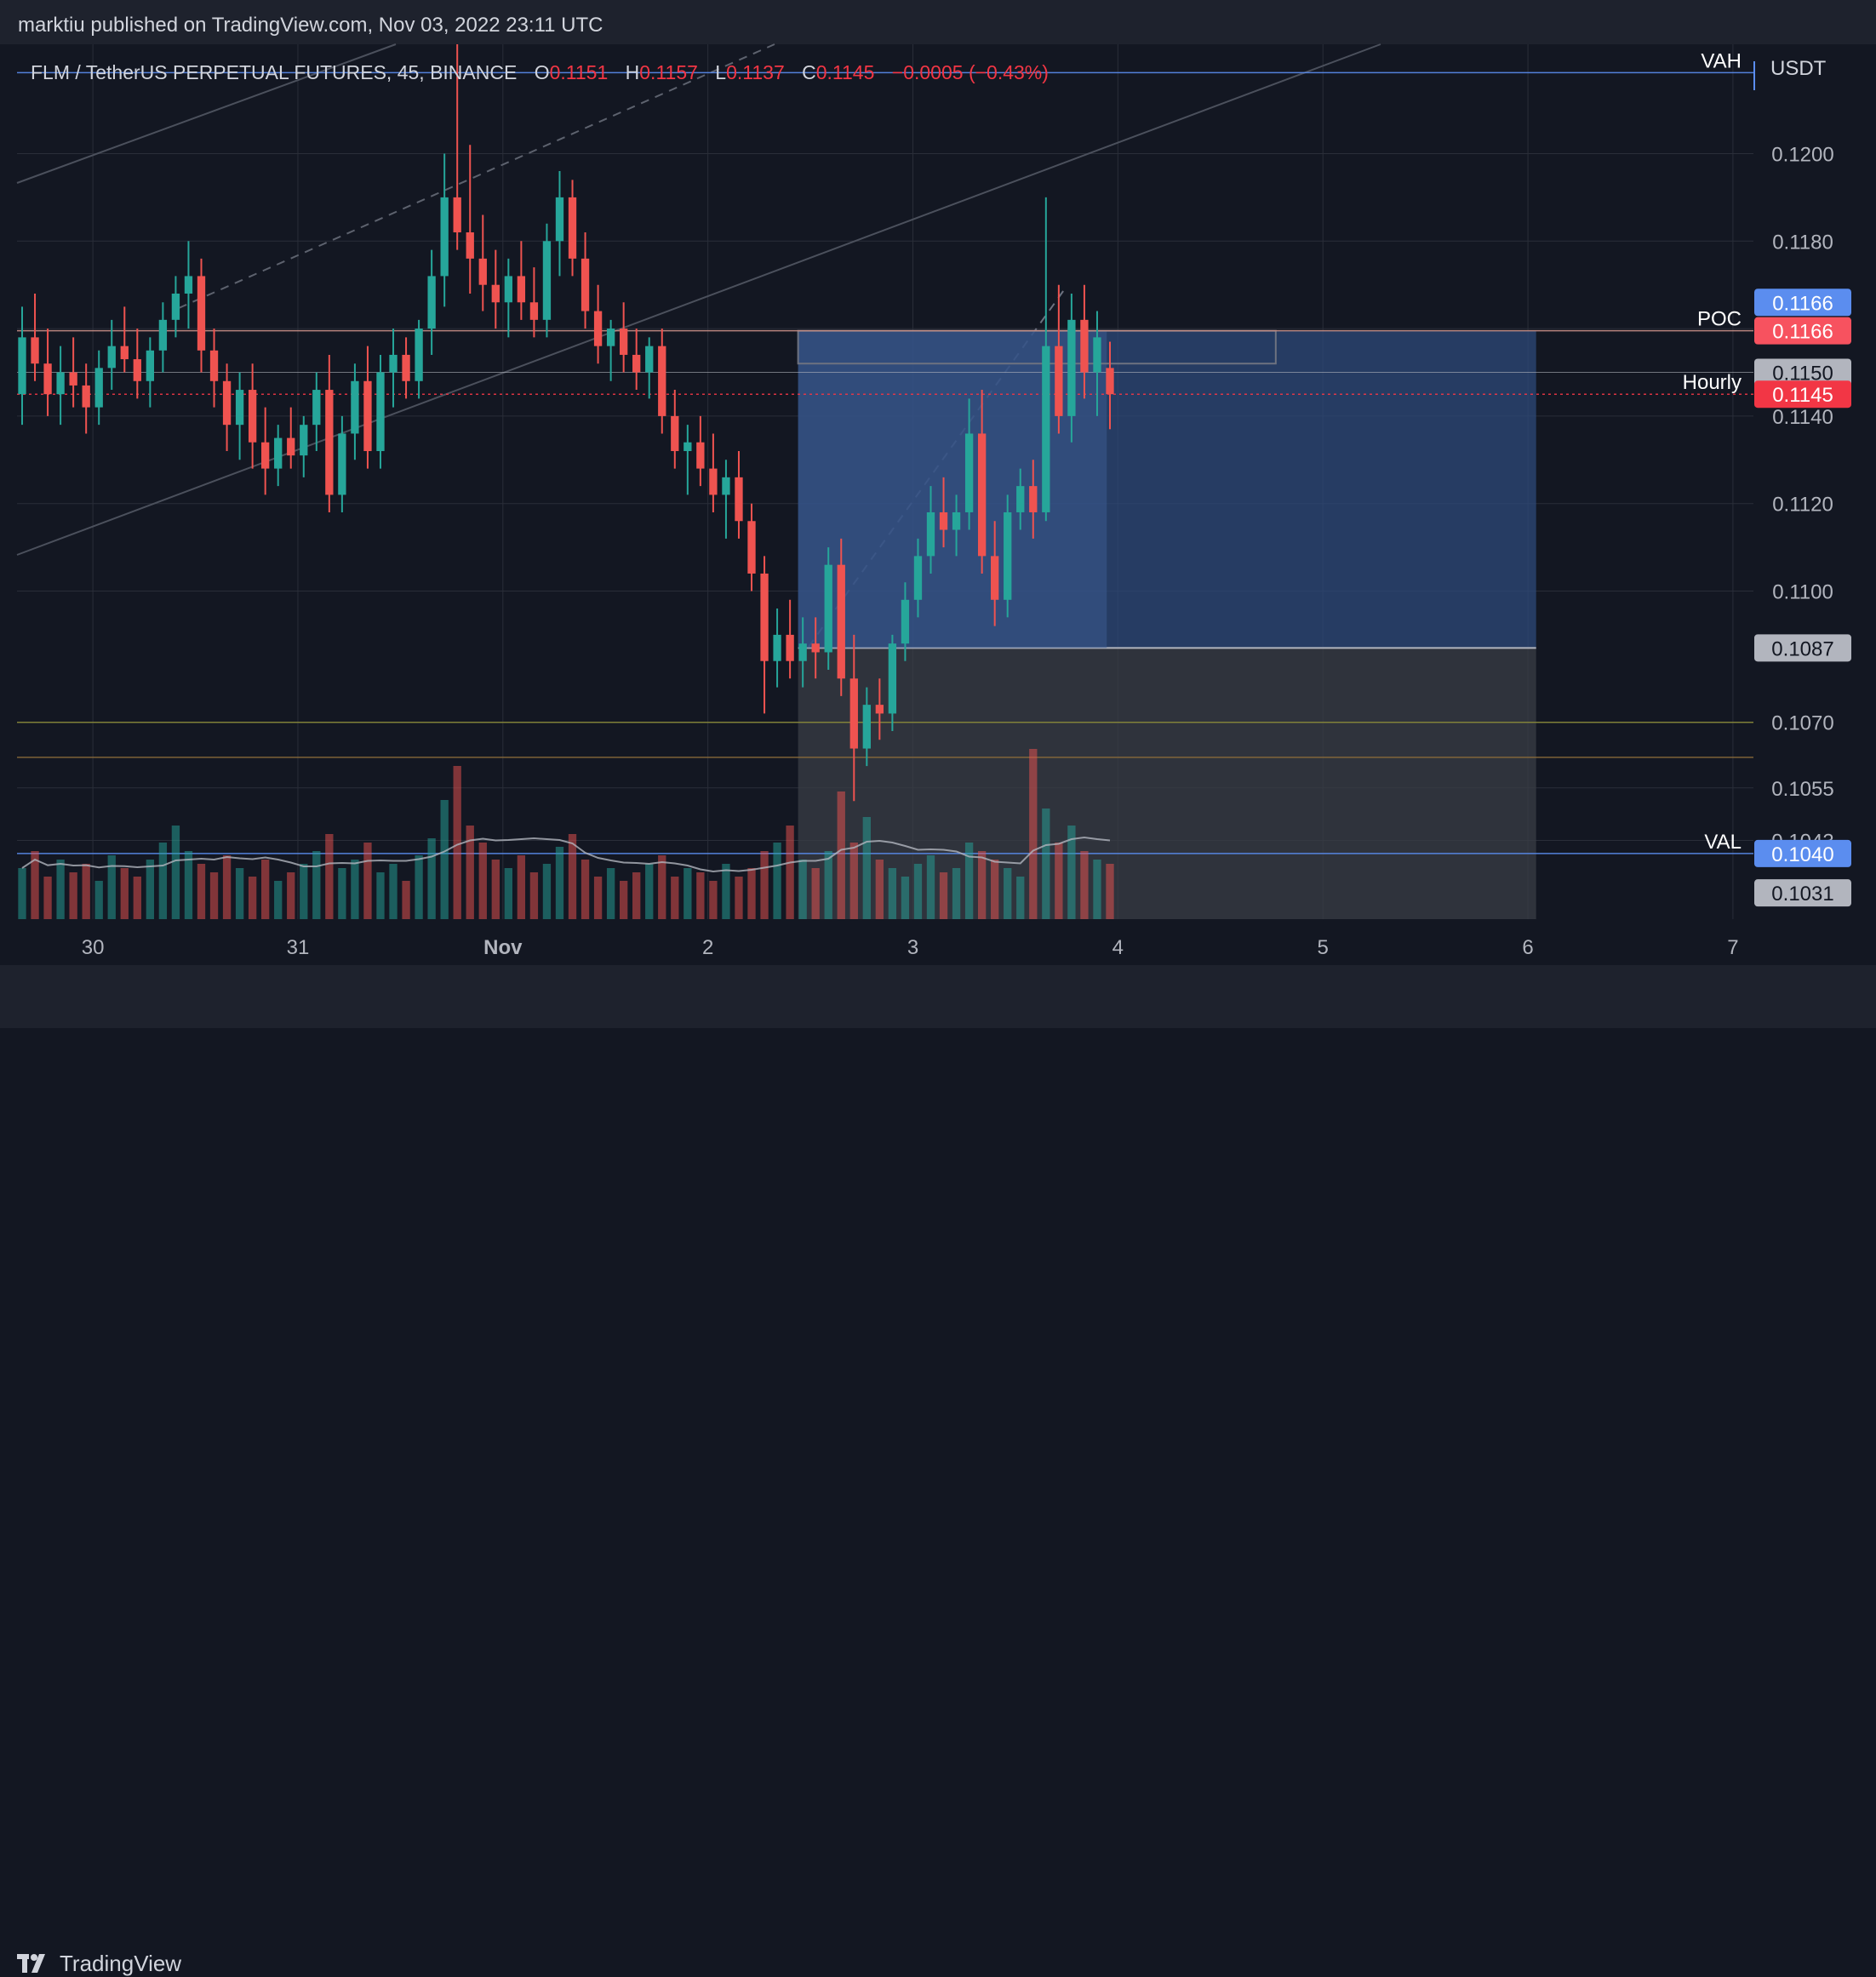  I want to click on brand-logo: TradingView, so click(99, 1963).